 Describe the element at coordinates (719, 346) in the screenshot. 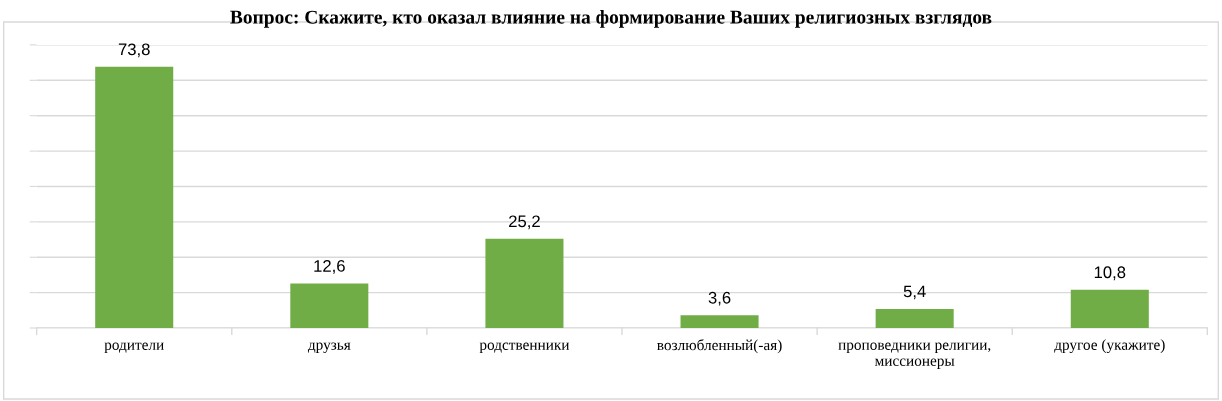

I see `x-tick-label: возлюбленный(-ая)` at that location.